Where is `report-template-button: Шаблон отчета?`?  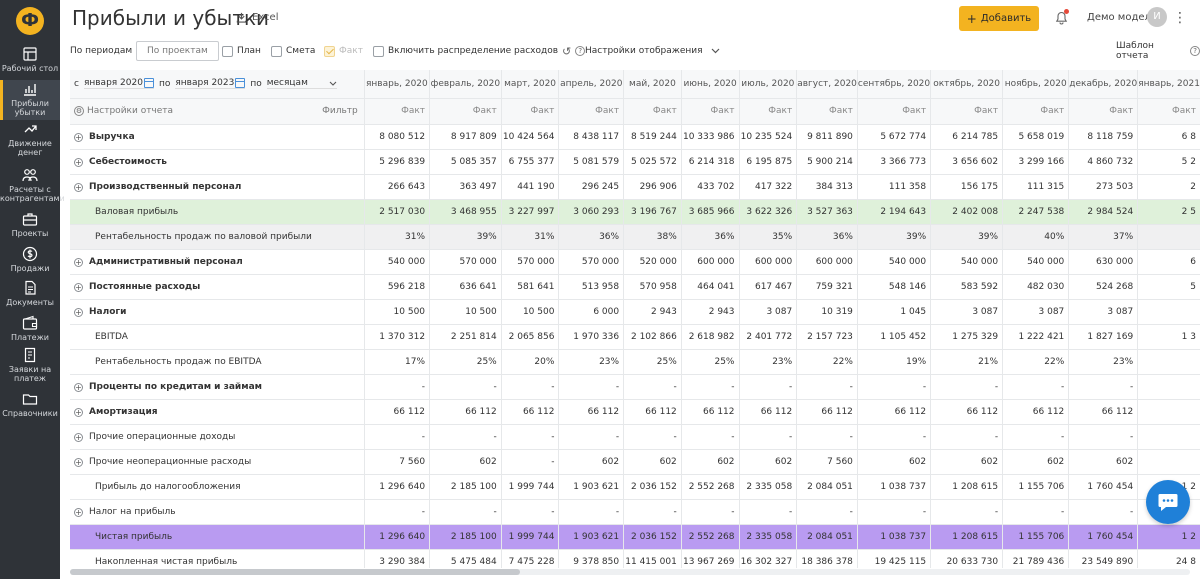
report-template-button: Шаблон отчета? is located at coordinates (1158, 51).